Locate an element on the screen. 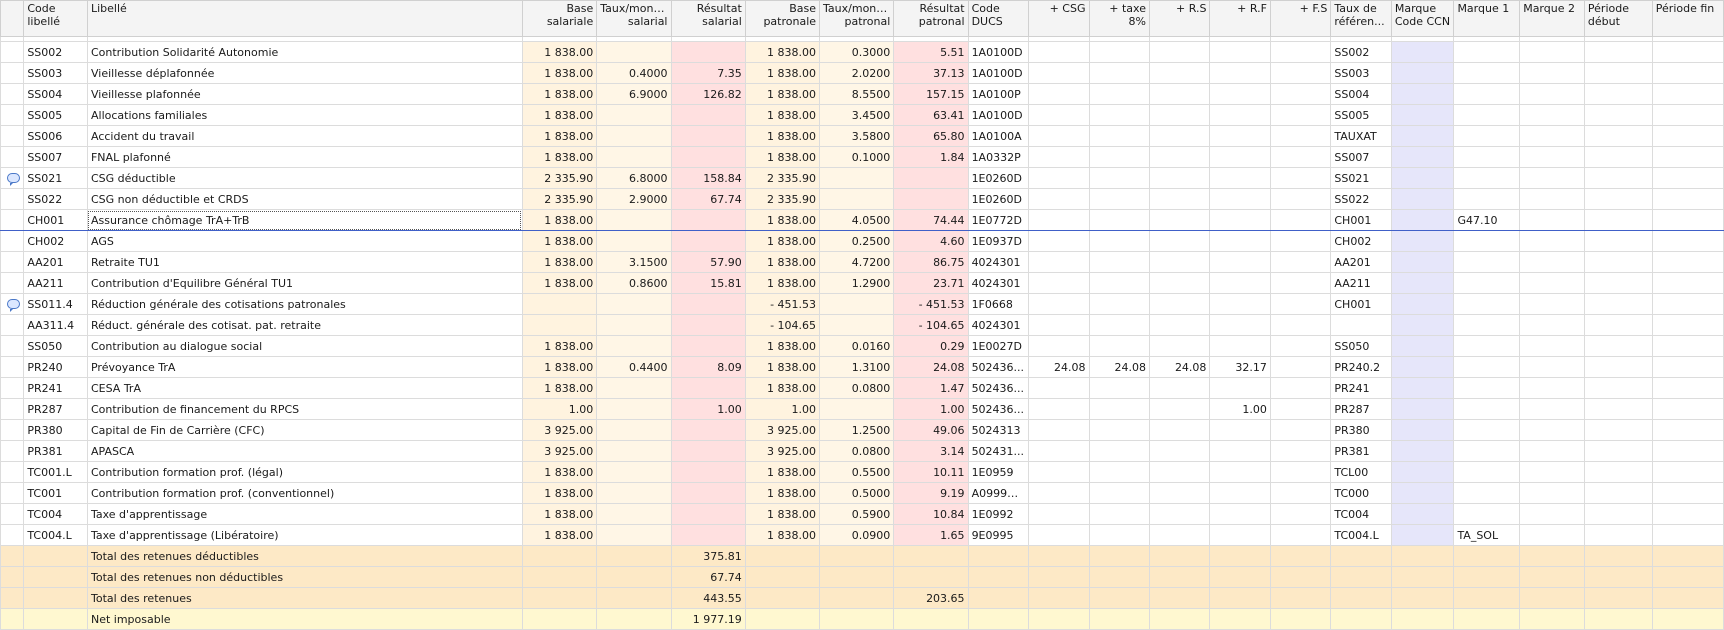 The height and width of the screenshot is (630, 1724). cell-base-sal: 1 838.00 is located at coordinates (559, 472).